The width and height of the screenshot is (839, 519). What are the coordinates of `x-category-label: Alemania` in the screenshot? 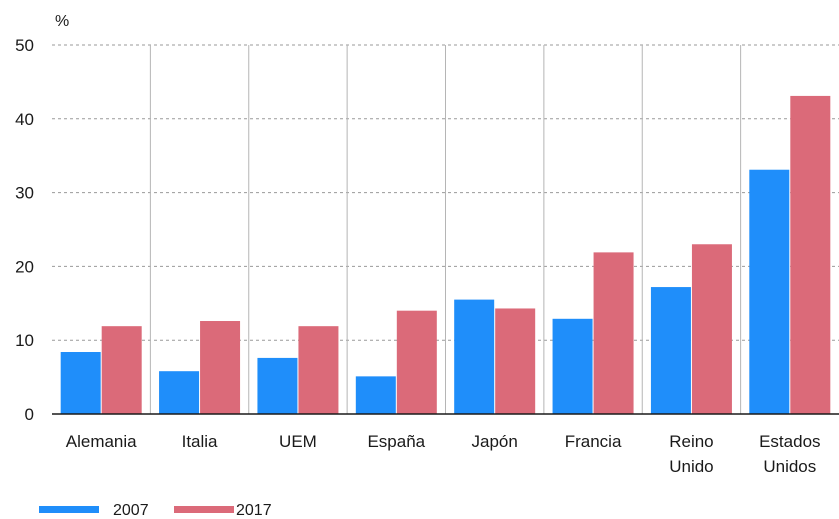 It's located at (101, 441).